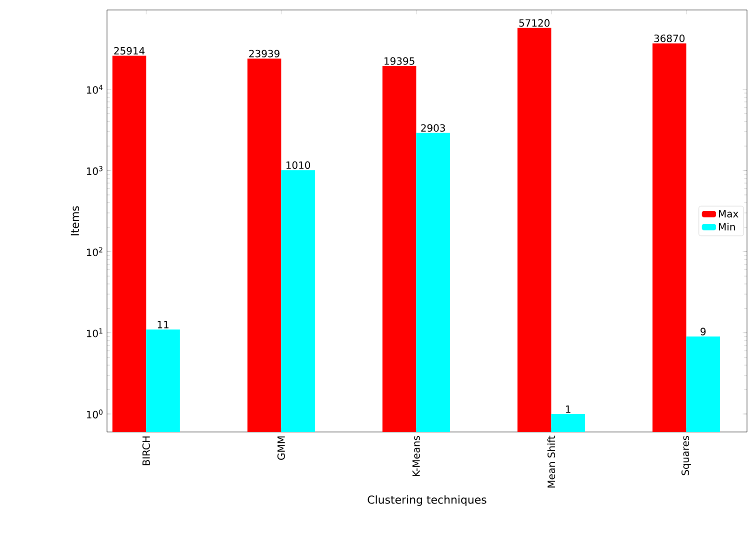  What do you see at coordinates (75, 221) in the screenshot?
I see `y-axis-title: Items` at bounding box center [75, 221].